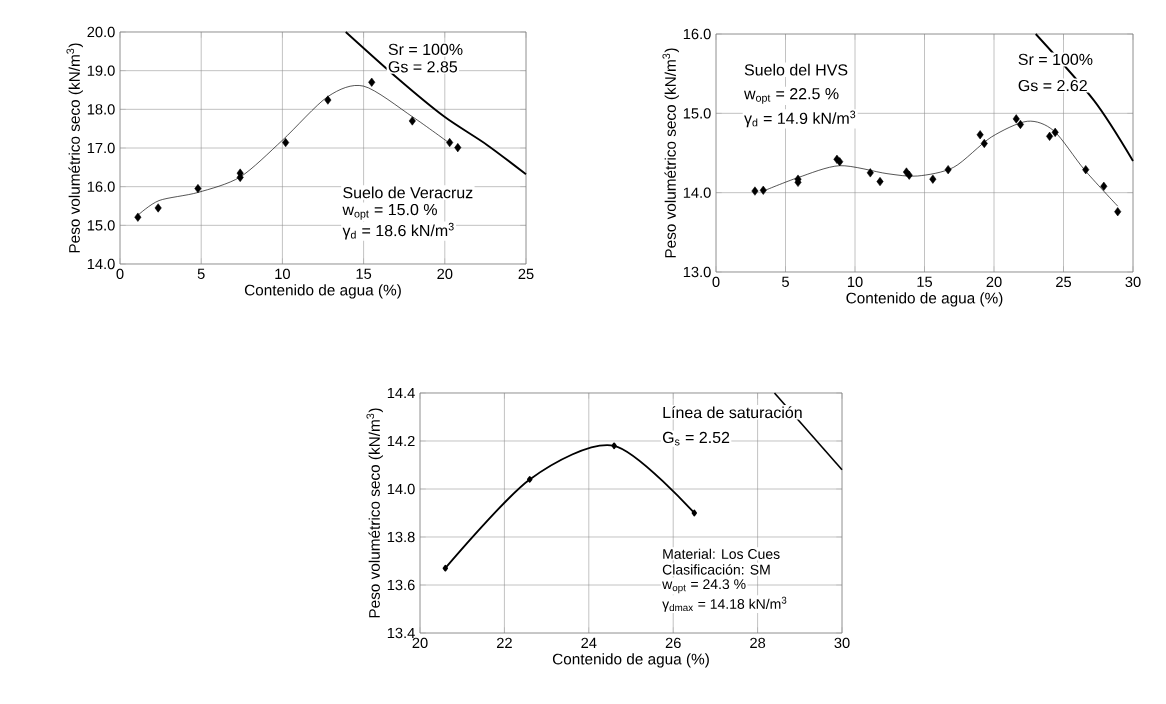  Describe the element at coordinates (758, 643) in the screenshot. I see `x-tick-label: 28` at that location.